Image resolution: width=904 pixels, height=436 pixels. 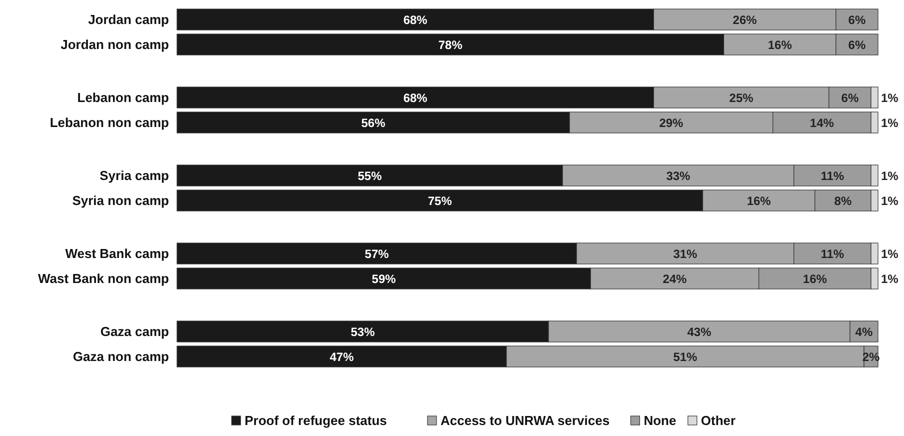 I want to click on y-tick-label: Jordan non camp, so click(x=115, y=44).